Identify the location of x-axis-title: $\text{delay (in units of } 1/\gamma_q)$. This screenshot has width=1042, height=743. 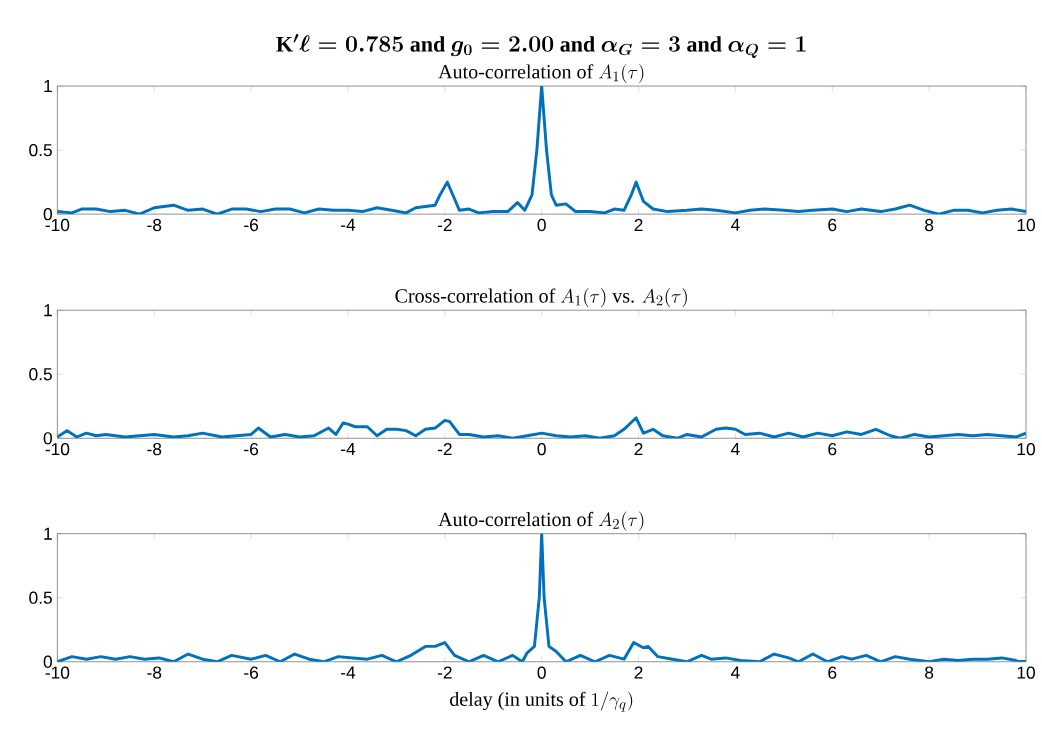
(541, 701).